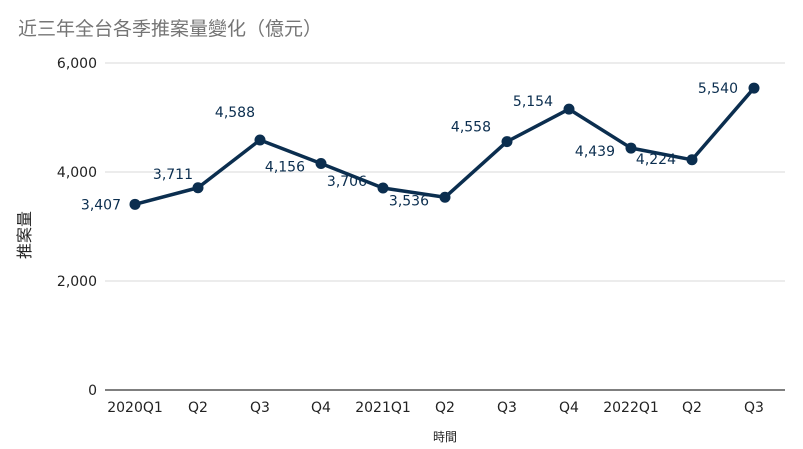  What do you see at coordinates (77, 282) in the screenshot?
I see `y-tick-label: 2,000` at bounding box center [77, 282].